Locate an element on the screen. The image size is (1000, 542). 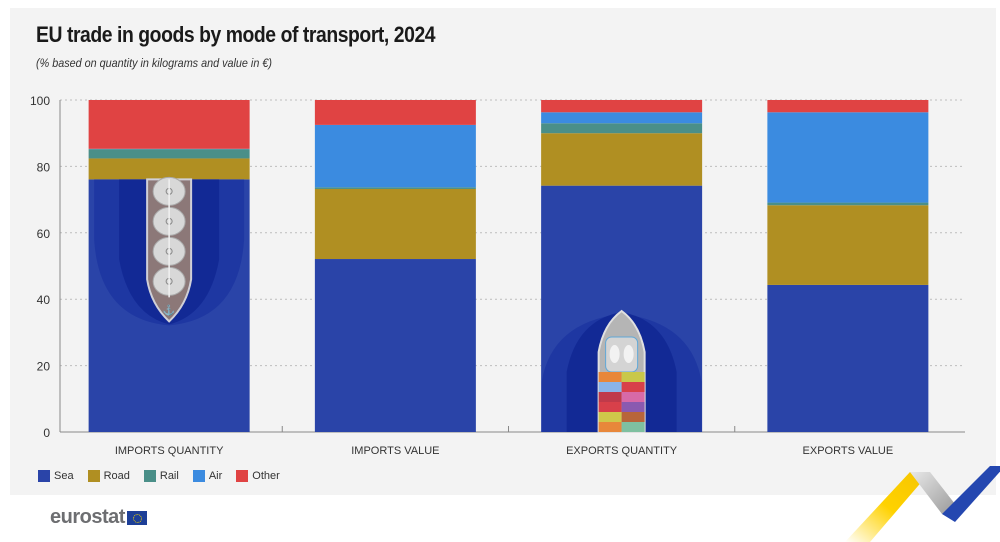
x-tick-label: EXPORTS QUANTITY is located at coordinates (622, 451).